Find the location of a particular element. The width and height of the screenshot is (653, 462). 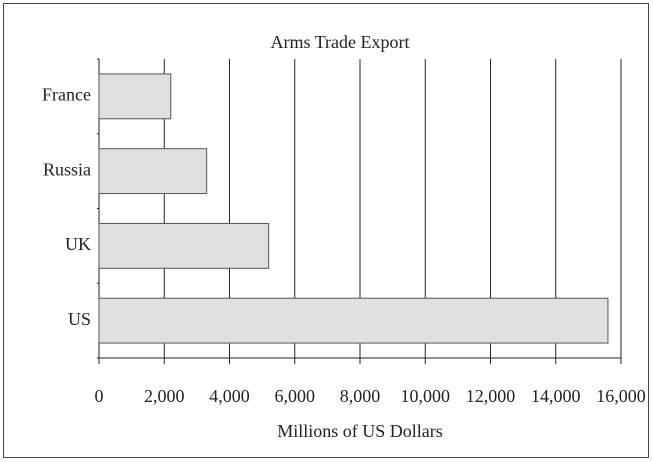

y-tick-label: France is located at coordinates (66, 95).